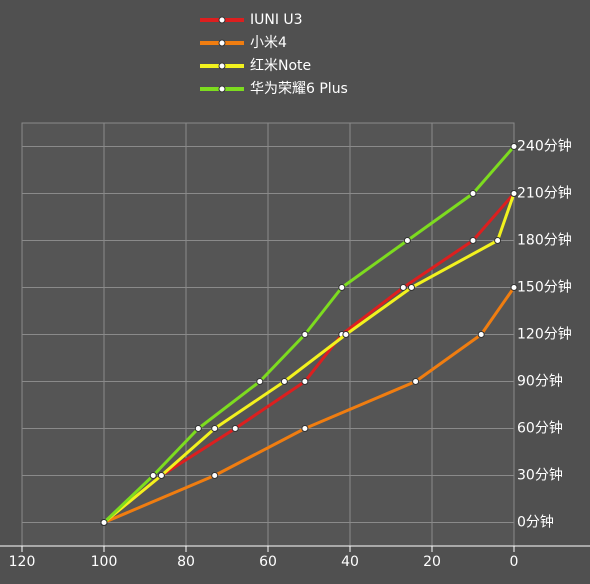  I want to click on y-tick-label: 180分钟, so click(544, 240).